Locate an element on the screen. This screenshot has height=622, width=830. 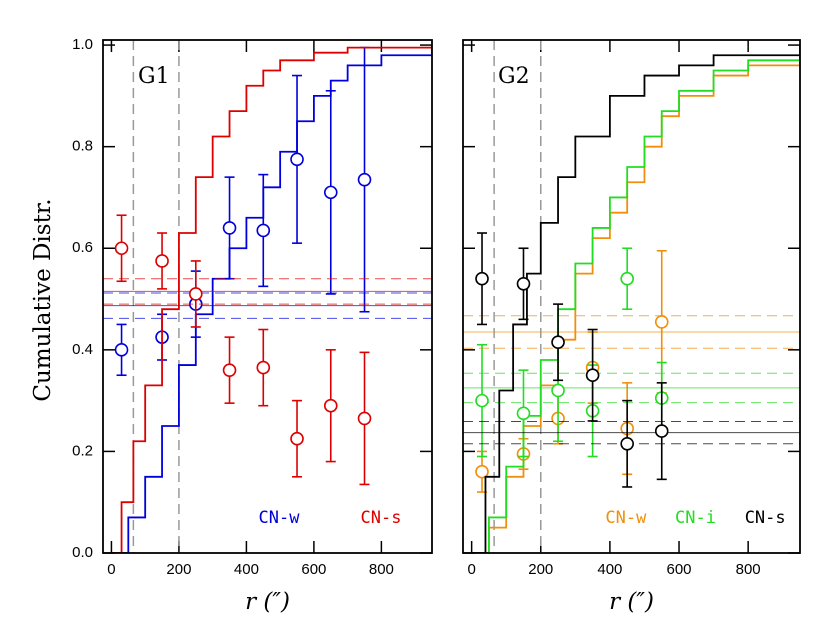
panel-label: G2 is located at coordinates (514, 76).